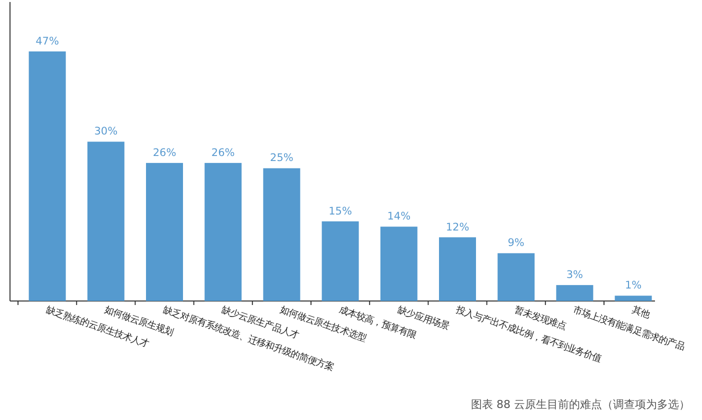 This screenshot has width=702, height=420. I want to click on data-label: 3%, so click(575, 275).